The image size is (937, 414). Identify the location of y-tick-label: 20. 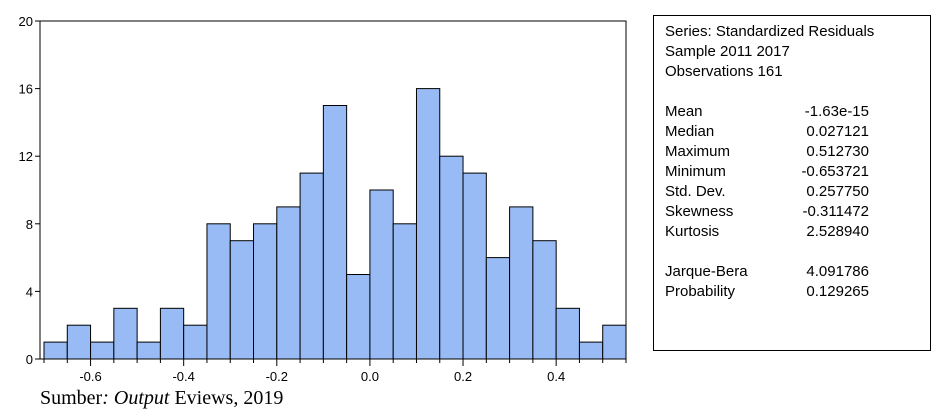
(26, 21).